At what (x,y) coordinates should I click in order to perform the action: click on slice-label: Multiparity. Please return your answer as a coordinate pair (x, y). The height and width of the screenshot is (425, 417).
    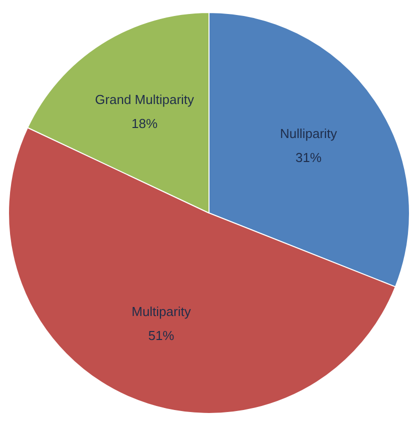
    Looking at the image, I should click on (162, 311).